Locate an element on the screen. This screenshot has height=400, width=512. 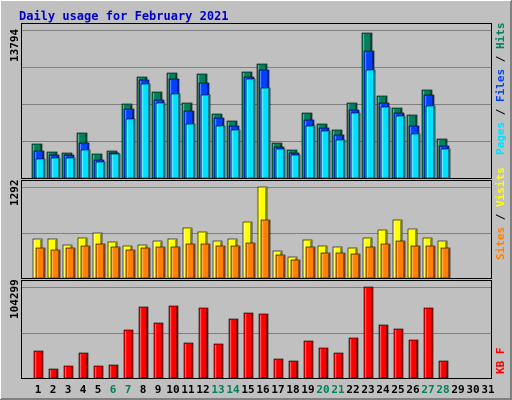
day-label-3: 3 is located at coordinates (68, 389).